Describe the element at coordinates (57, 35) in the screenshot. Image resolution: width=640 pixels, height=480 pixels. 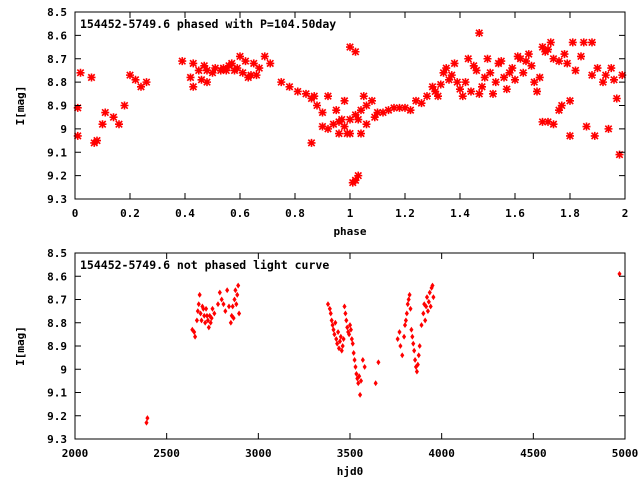
I see `phased-y-tick-label: 8.6` at that location.